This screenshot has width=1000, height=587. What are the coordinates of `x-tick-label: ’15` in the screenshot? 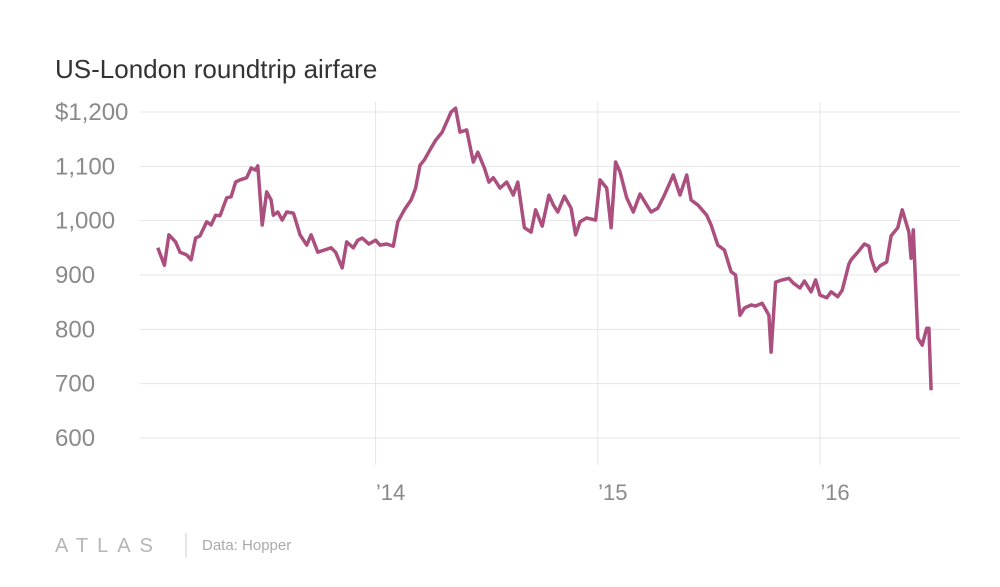 It's located at (612, 492).